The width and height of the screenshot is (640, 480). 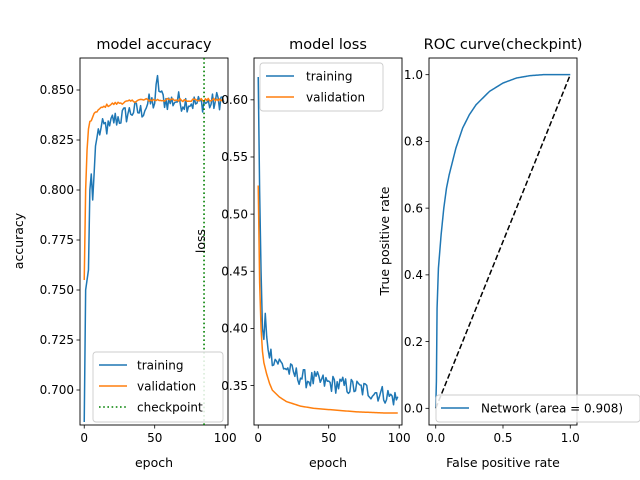 I want to click on loss-legend-box, so click(x=321, y=87).